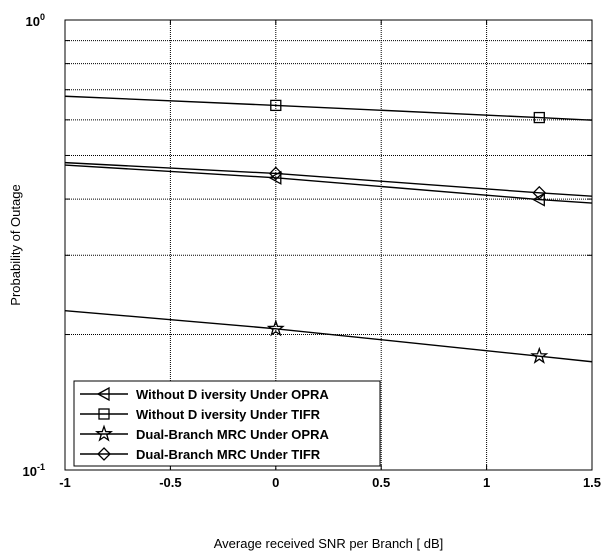 This screenshot has height=553, width=605. I want to click on legend-marker-triangle-left, so click(103, 394).